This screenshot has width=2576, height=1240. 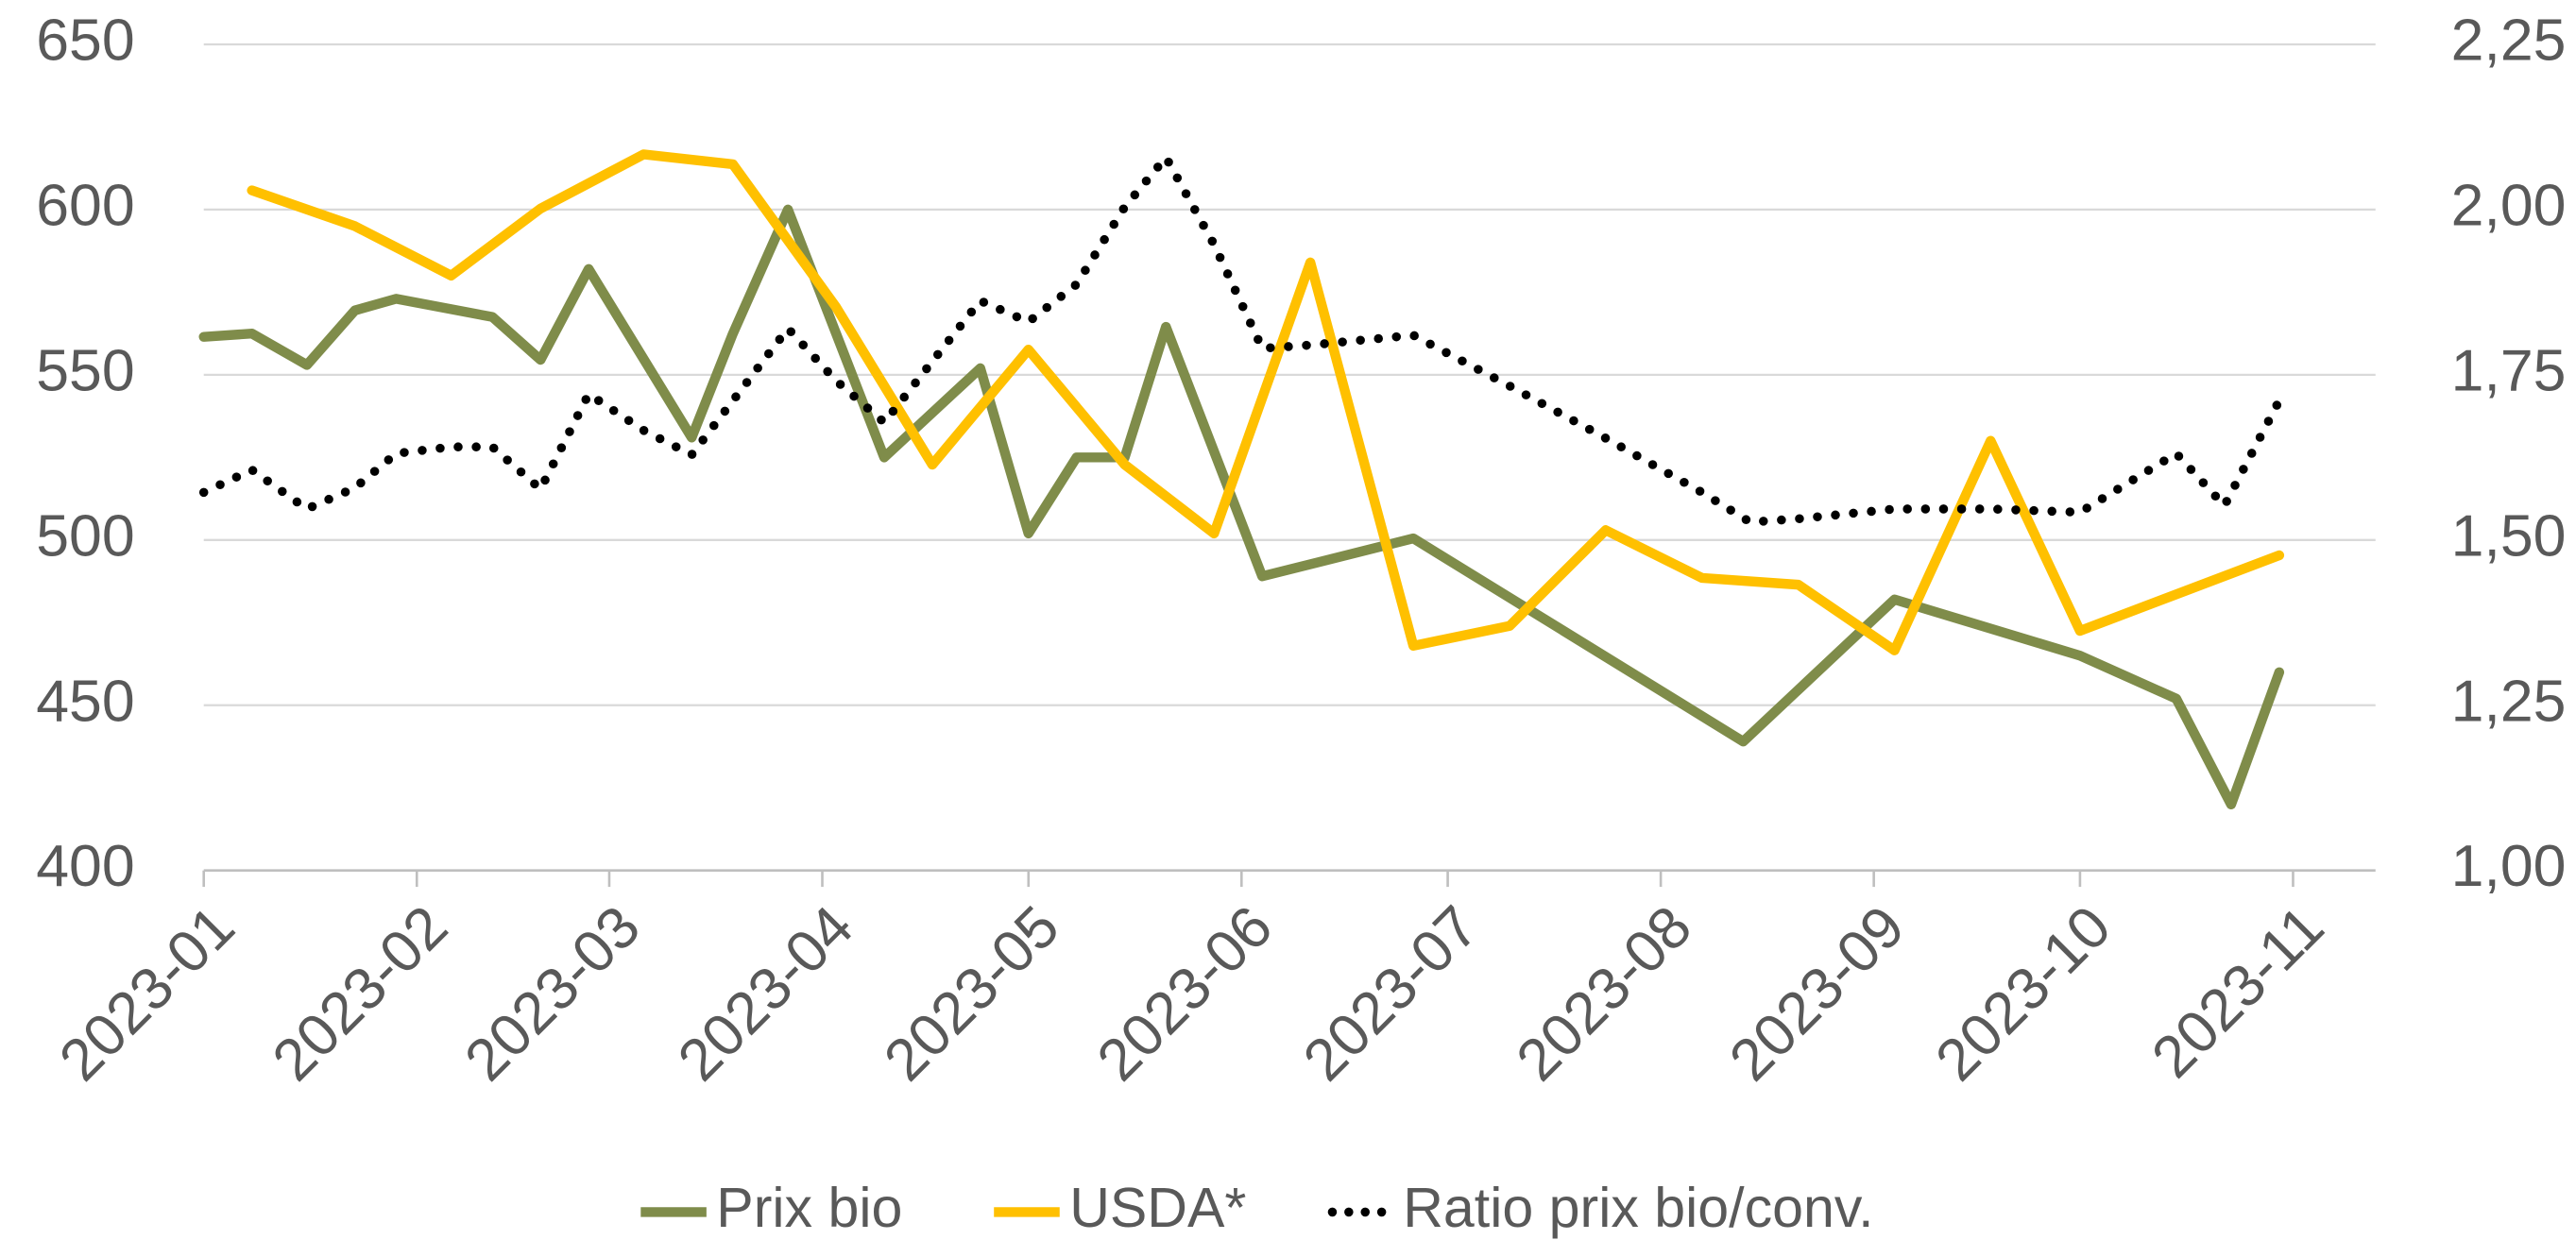 What do you see at coordinates (2509, 40) in the screenshot?
I see `y2-tick-label: 2,25` at bounding box center [2509, 40].